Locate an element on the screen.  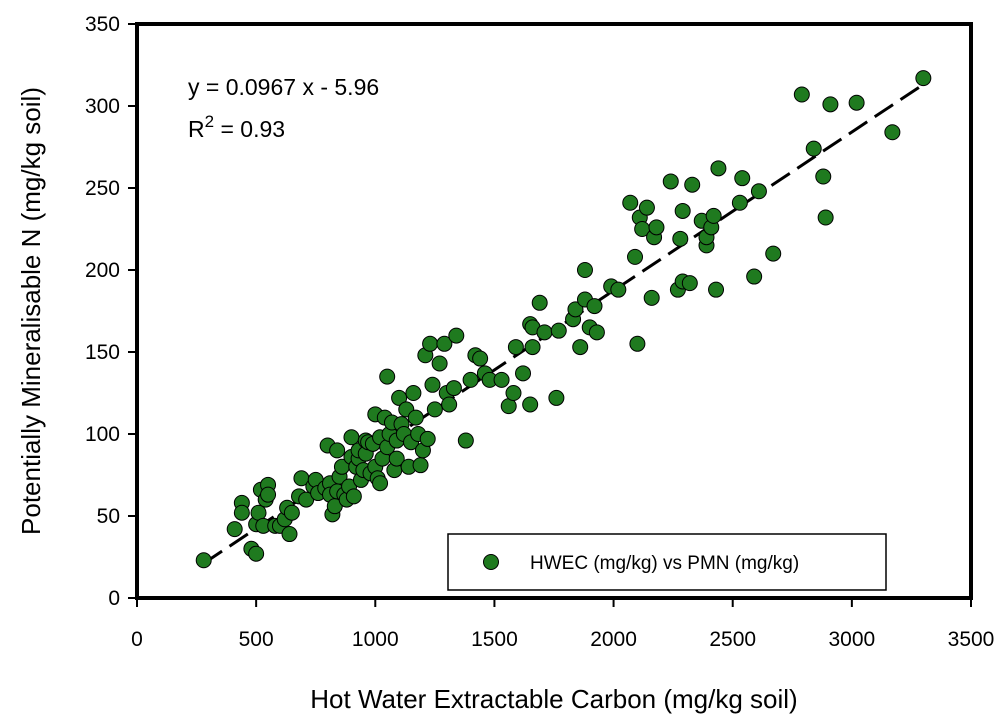
y-tick-label: 0 is located at coordinates (114, 598).